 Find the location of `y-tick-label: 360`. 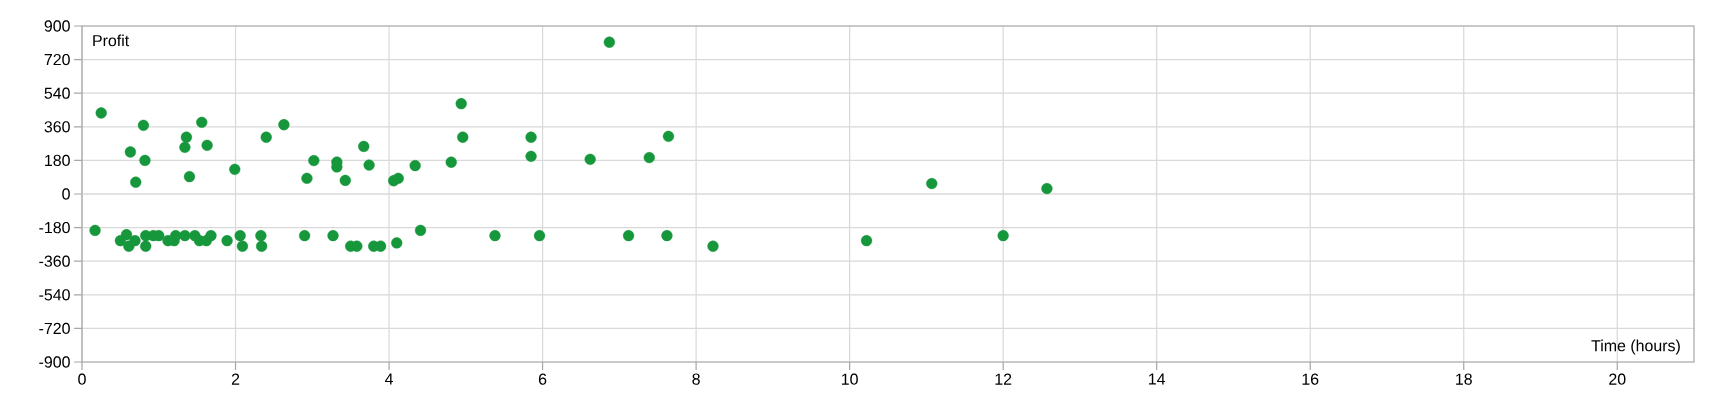

y-tick-label: 360 is located at coordinates (57, 127).